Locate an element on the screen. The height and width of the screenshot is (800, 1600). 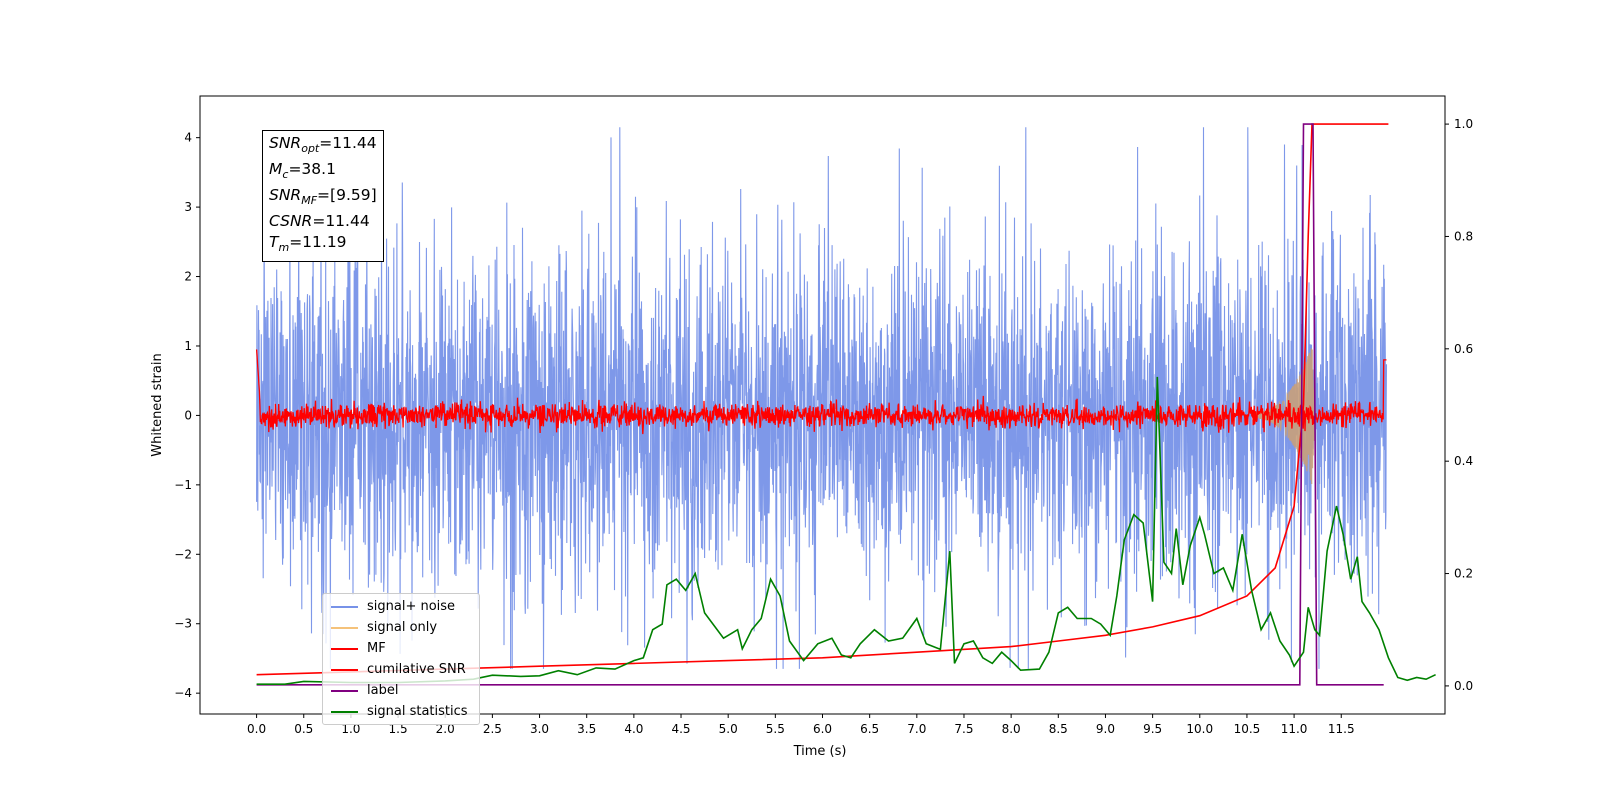
x-tick-label: 9.0 is located at coordinates (1105, 729).